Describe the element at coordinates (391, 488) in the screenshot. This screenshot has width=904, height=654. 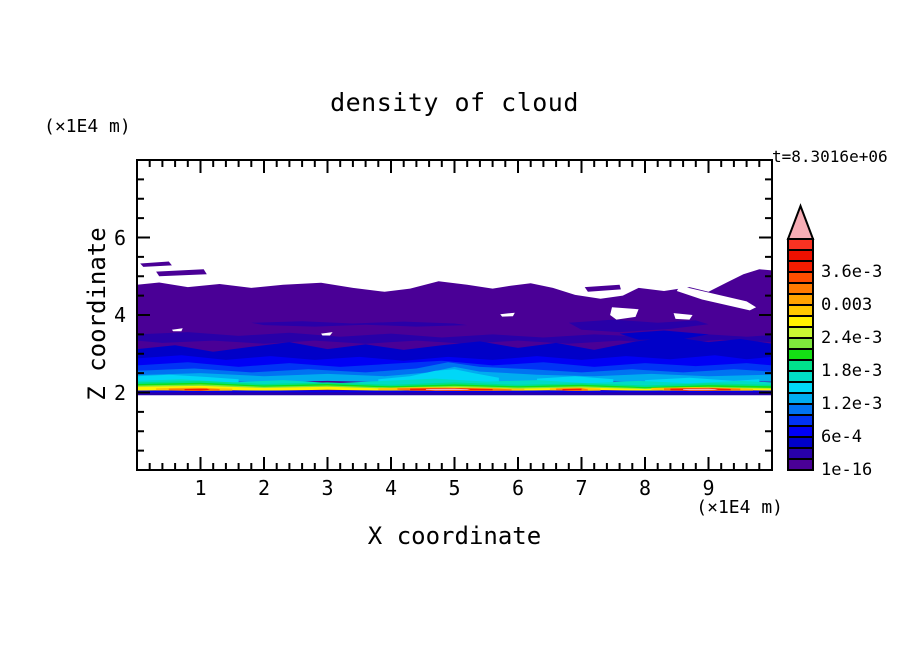
I see `x-tick-label: 4` at that location.